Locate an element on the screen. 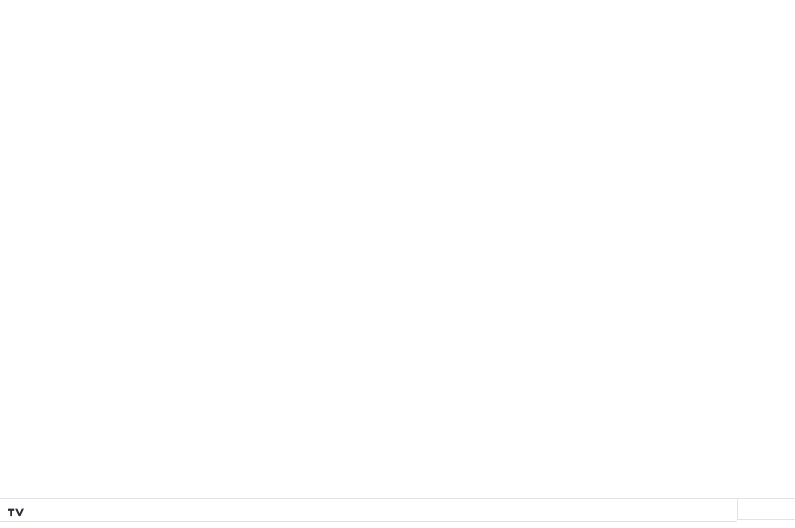 The width and height of the screenshot is (795, 528). tradingview-logo-icon is located at coordinates (16, 512).